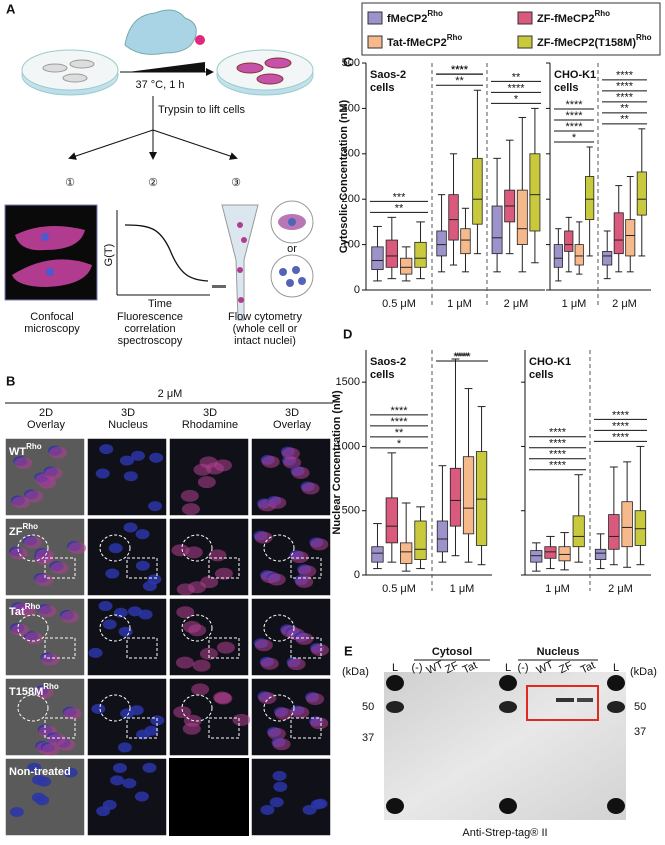  I want to click on method-name: spectroscopy, so click(150, 341).